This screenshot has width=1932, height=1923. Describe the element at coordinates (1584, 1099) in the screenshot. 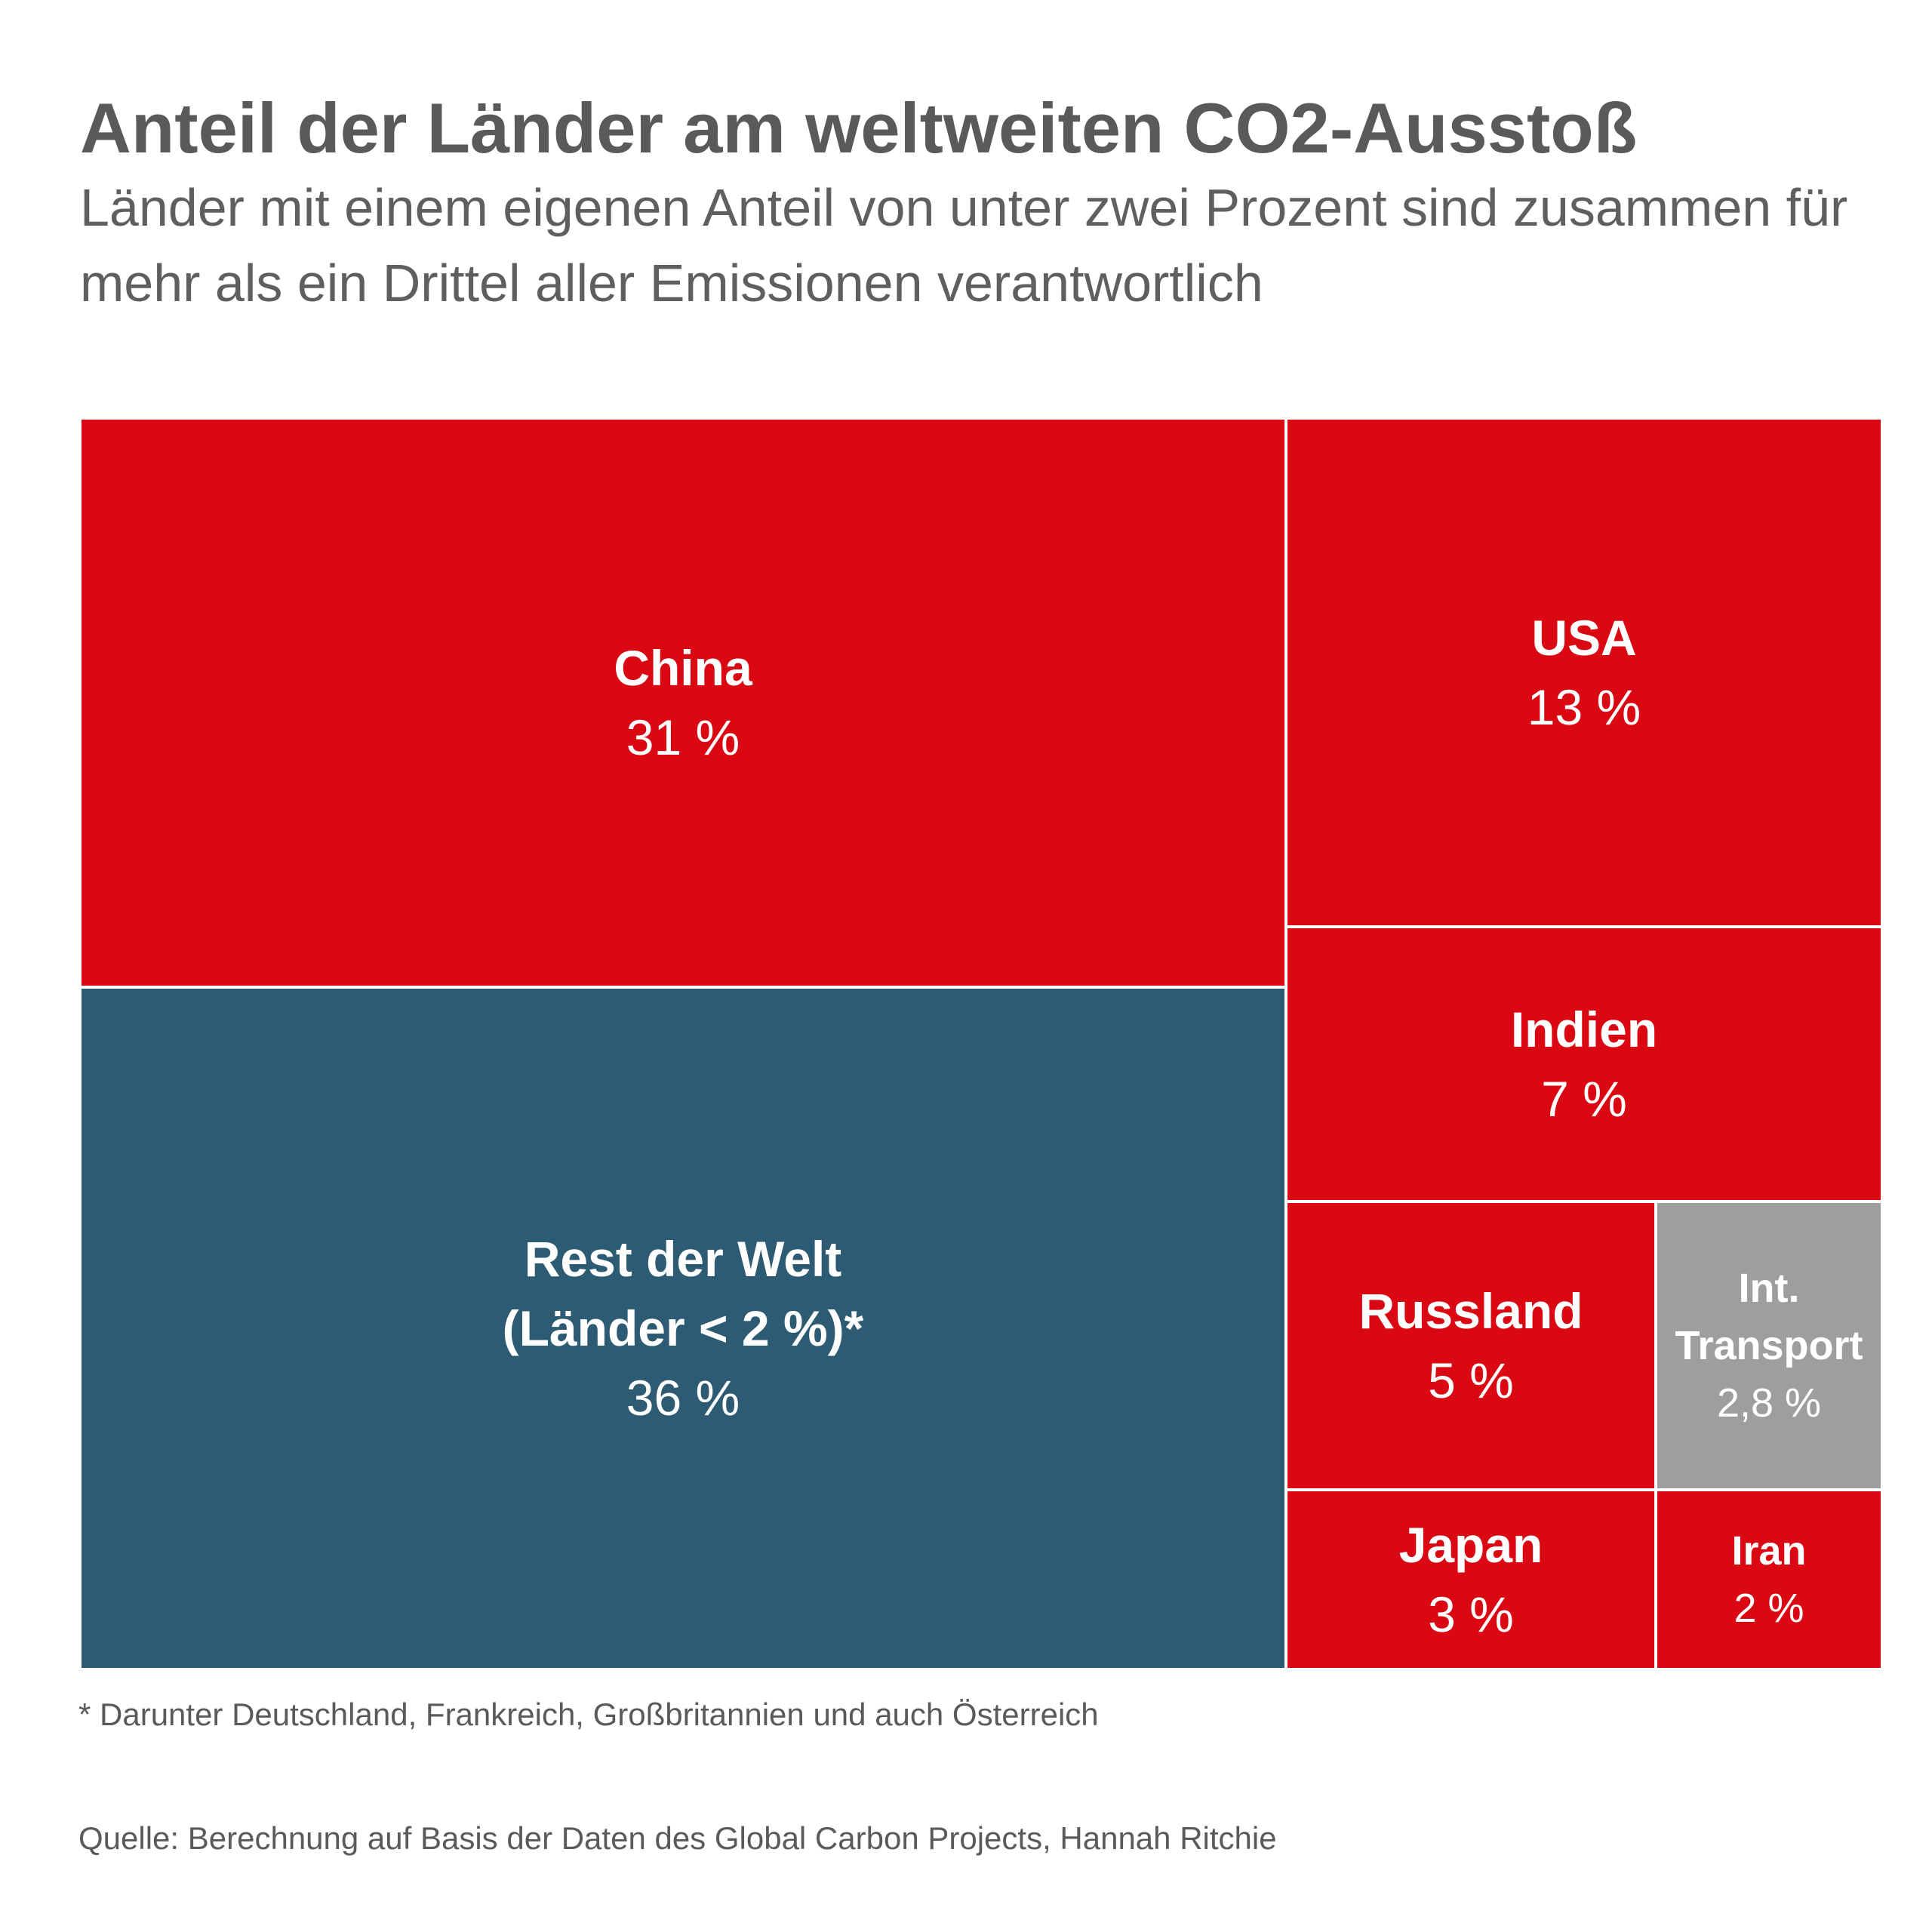

I see `tile-value: 7 %` at that location.